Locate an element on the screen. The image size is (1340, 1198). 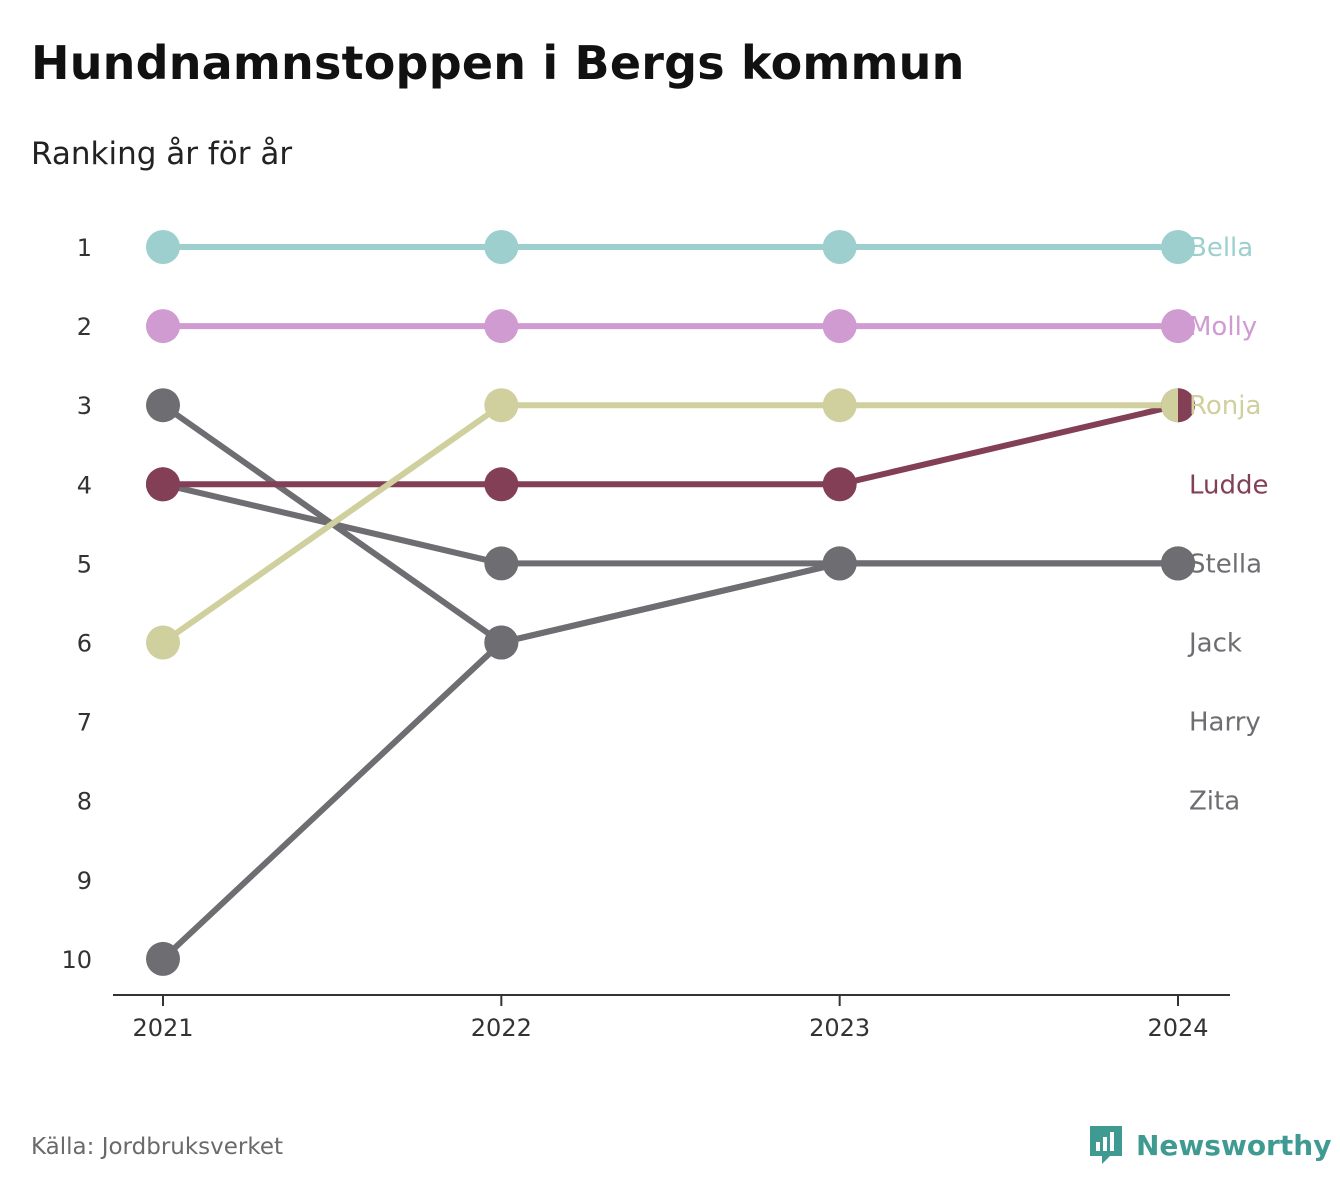
series-label-bella: Bella is located at coordinates (1221, 248).